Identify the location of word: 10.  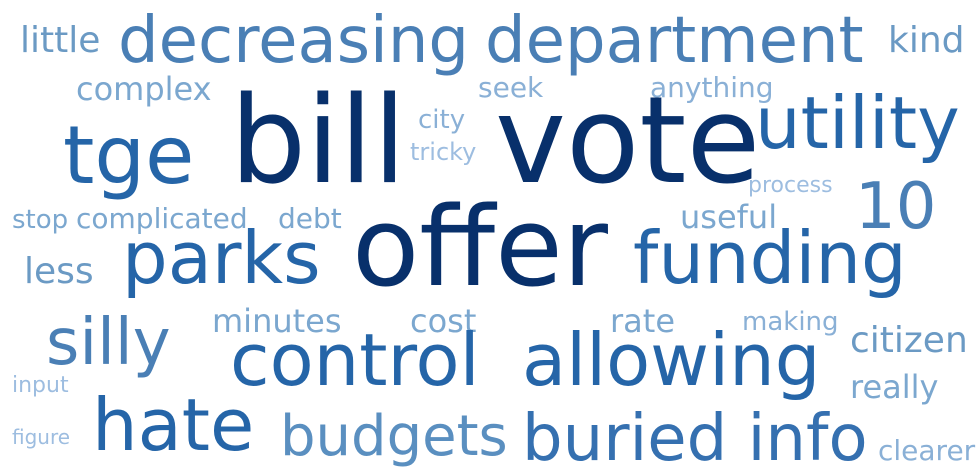
(895, 207).